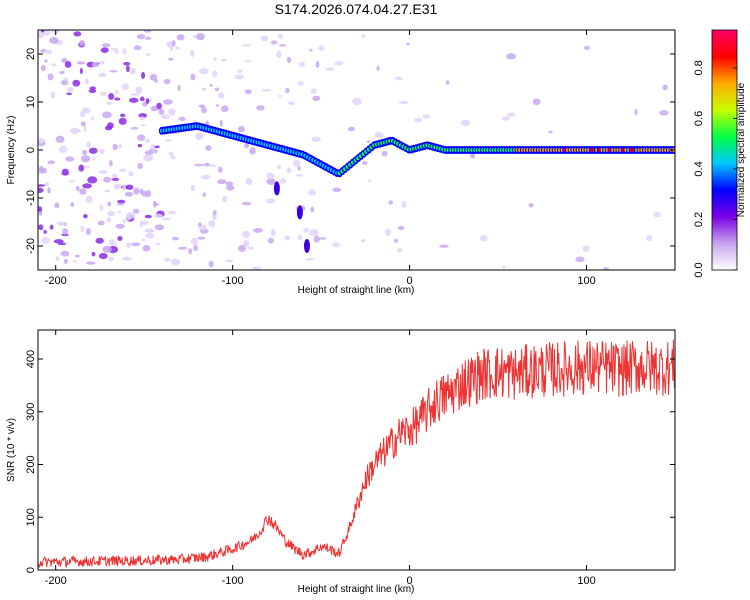 This screenshot has width=750, height=600. Describe the element at coordinates (699, 168) in the screenshot. I see `colorbar-tick-label: 0.4` at that location.